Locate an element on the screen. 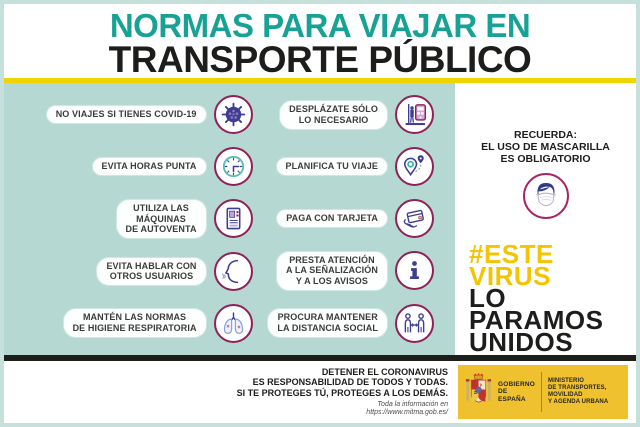  map-pin-icon is located at coordinates (414, 167).